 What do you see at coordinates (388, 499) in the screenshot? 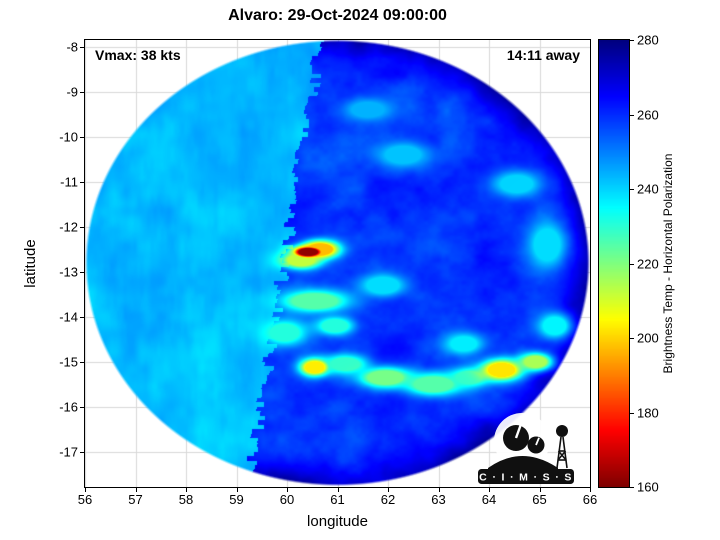
I see `x-tick-label: 62` at bounding box center [388, 499].